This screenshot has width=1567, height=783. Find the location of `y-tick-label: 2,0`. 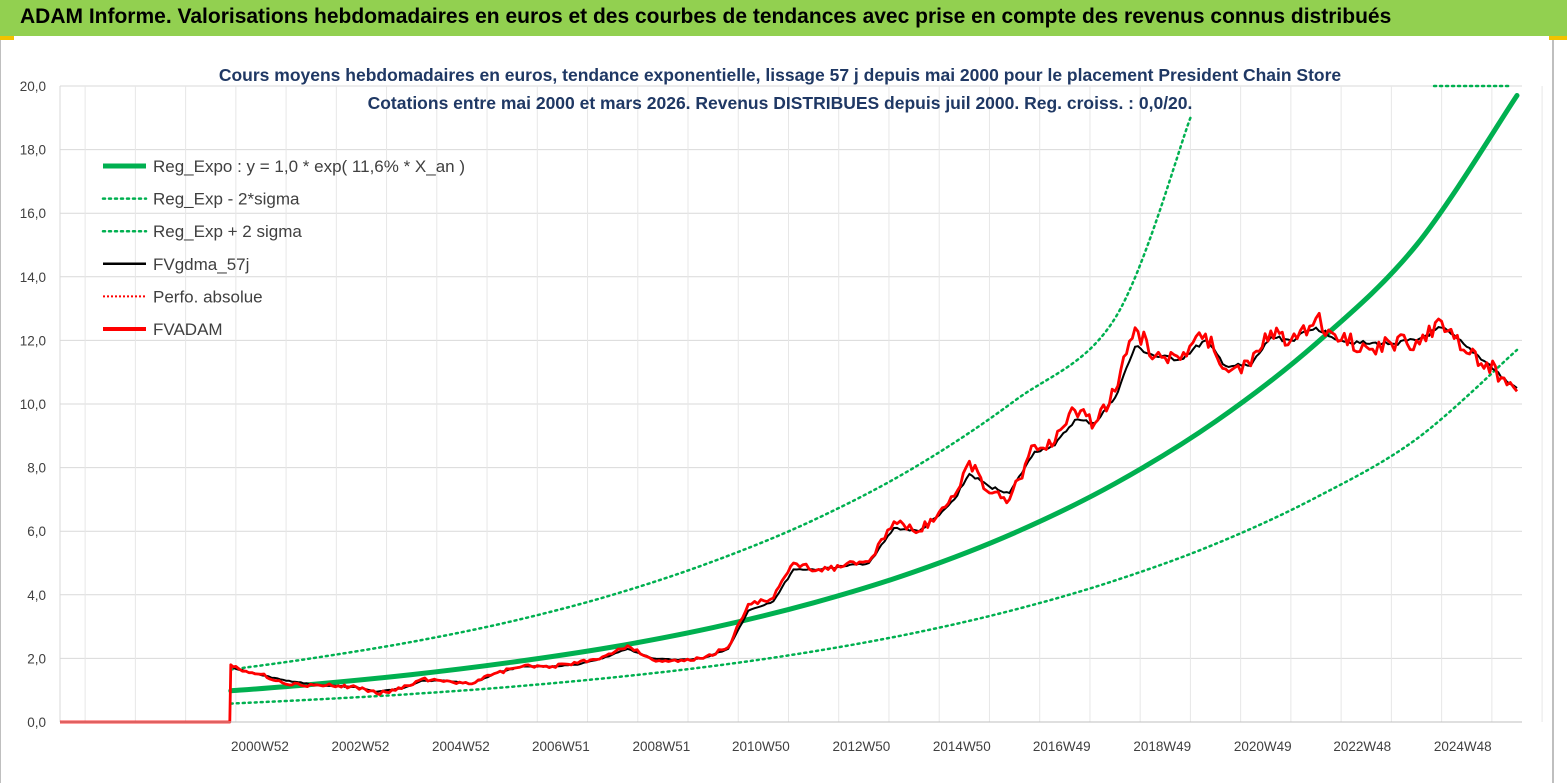

y-tick-label: 2,0 is located at coordinates (36, 658).